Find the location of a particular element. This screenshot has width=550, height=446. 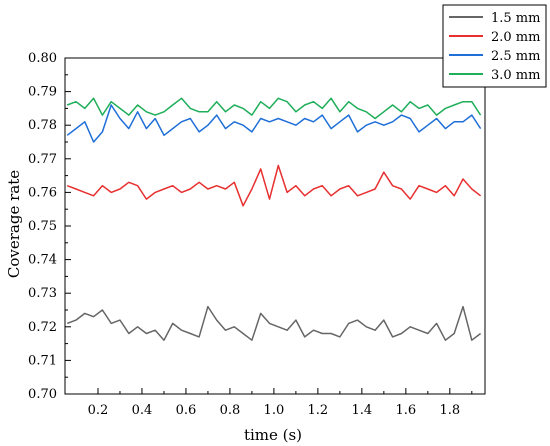

y-tick-label: 0.72 is located at coordinates (42, 327).